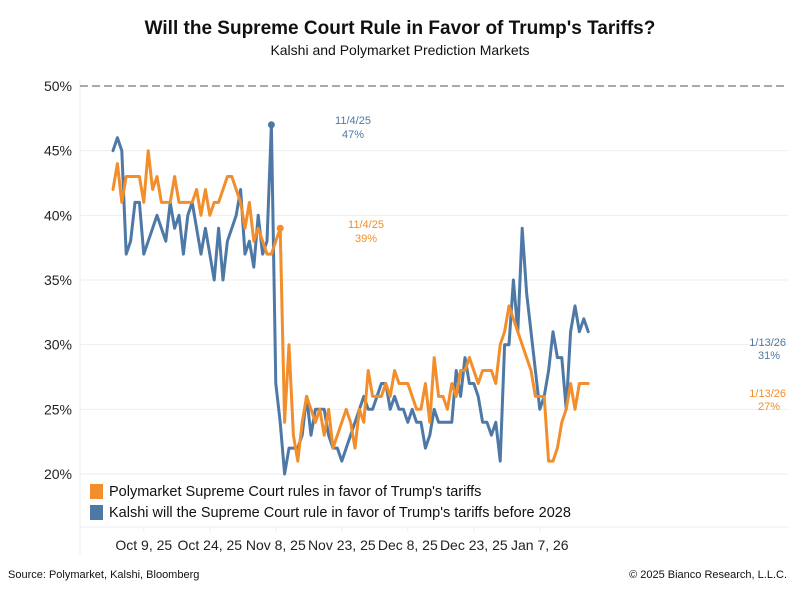 The image size is (800, 600). What do you see at coordinates (58, 345) in the screenshot?
I see `y-tick-label: 30%` at bounding box center [58, 345].